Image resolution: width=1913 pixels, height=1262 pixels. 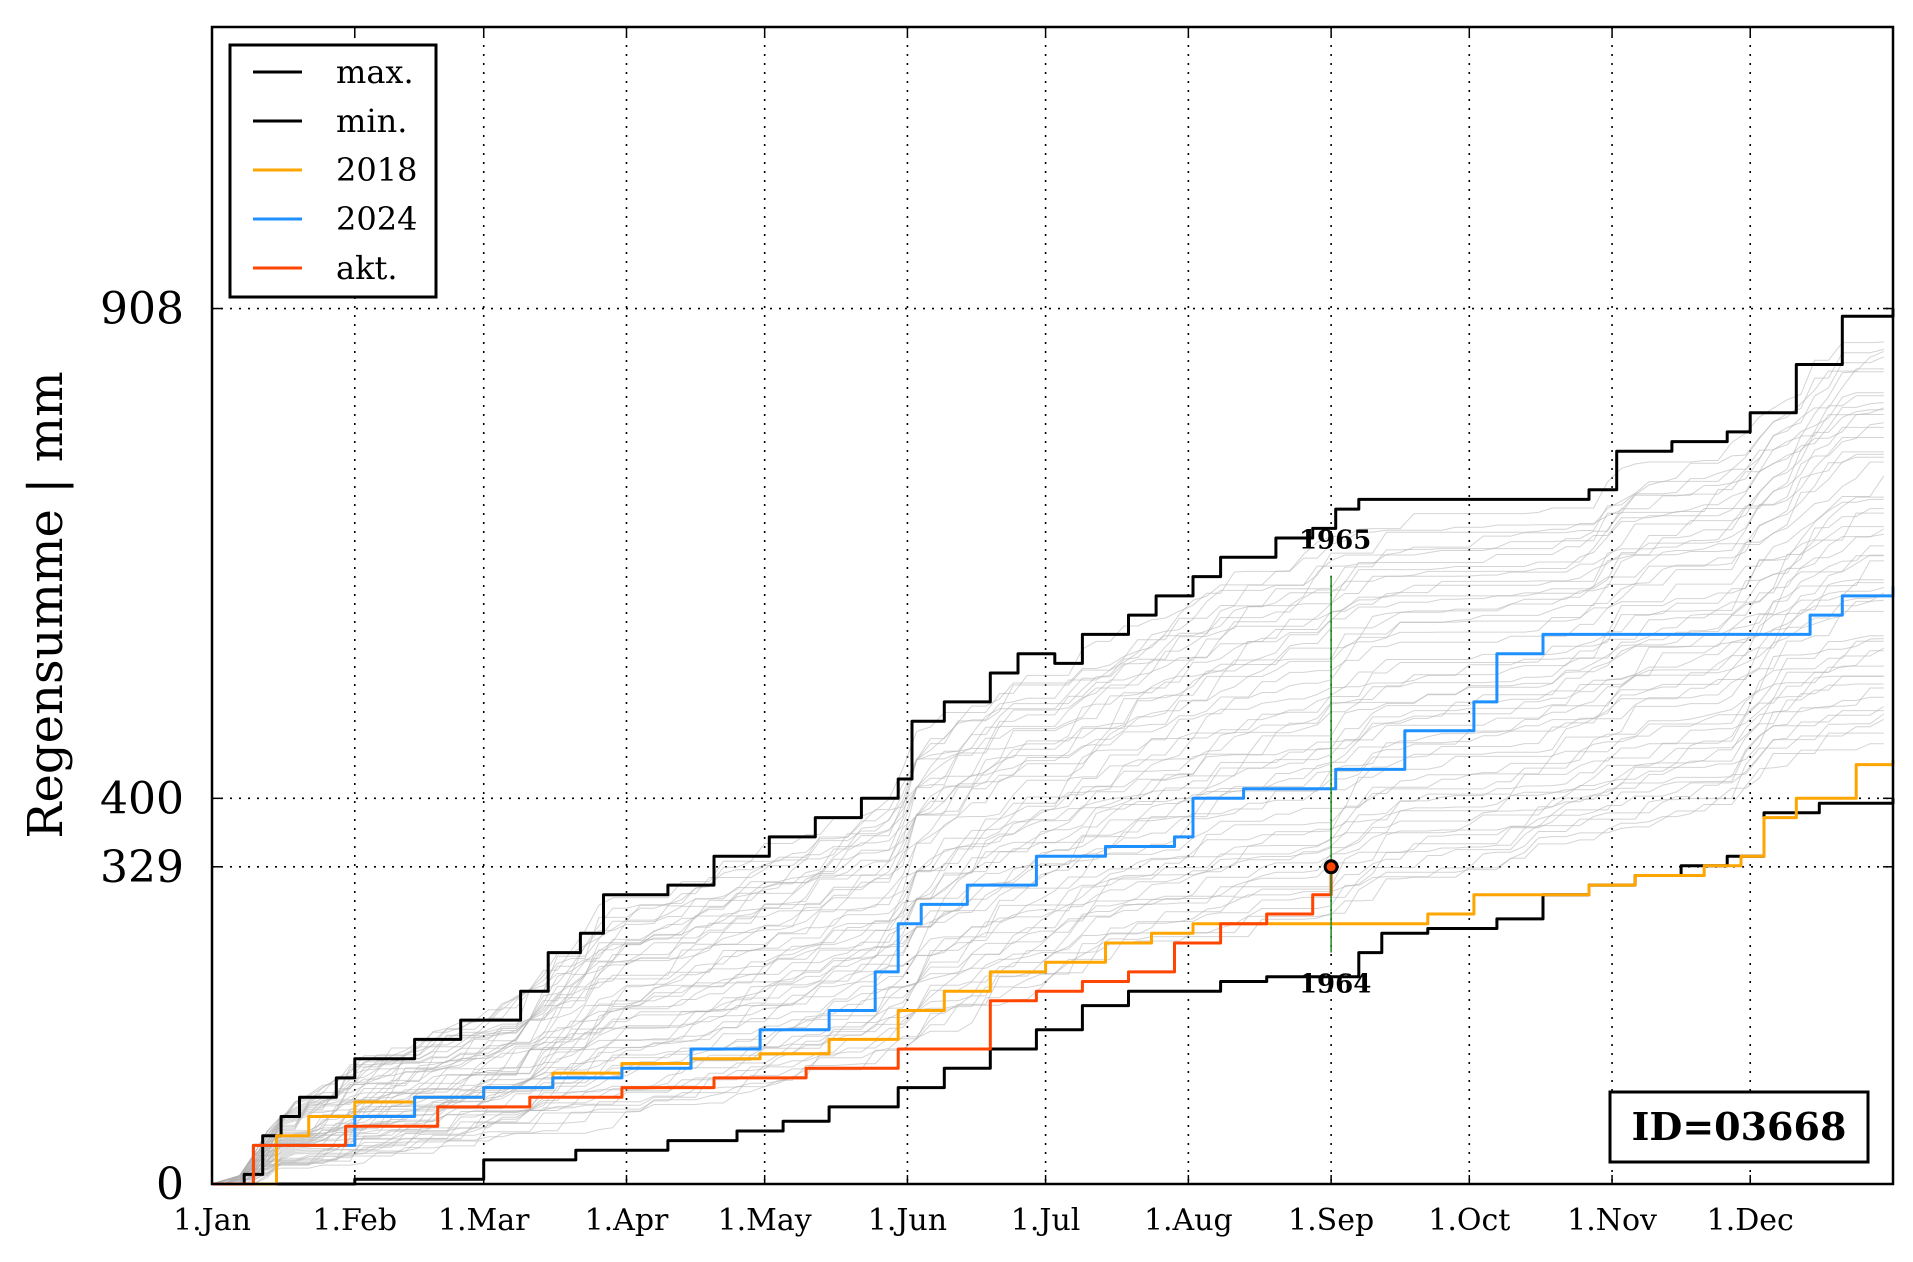 What do you see at coordinates (772, 1026) in the screenshot?
I see `series-line-akt` at bounding box center [772, 1026].